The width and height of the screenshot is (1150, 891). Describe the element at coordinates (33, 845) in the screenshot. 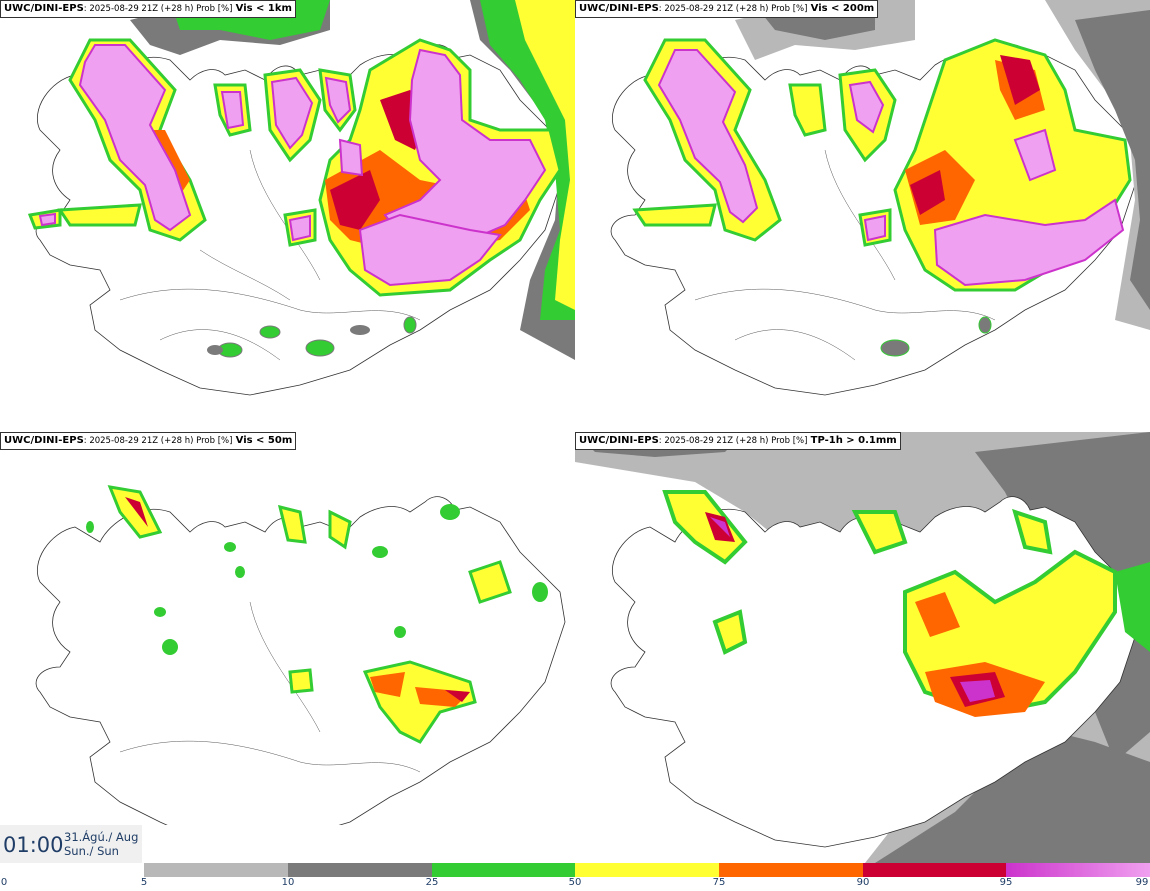

I see `valid-time: 01:00` at that location.